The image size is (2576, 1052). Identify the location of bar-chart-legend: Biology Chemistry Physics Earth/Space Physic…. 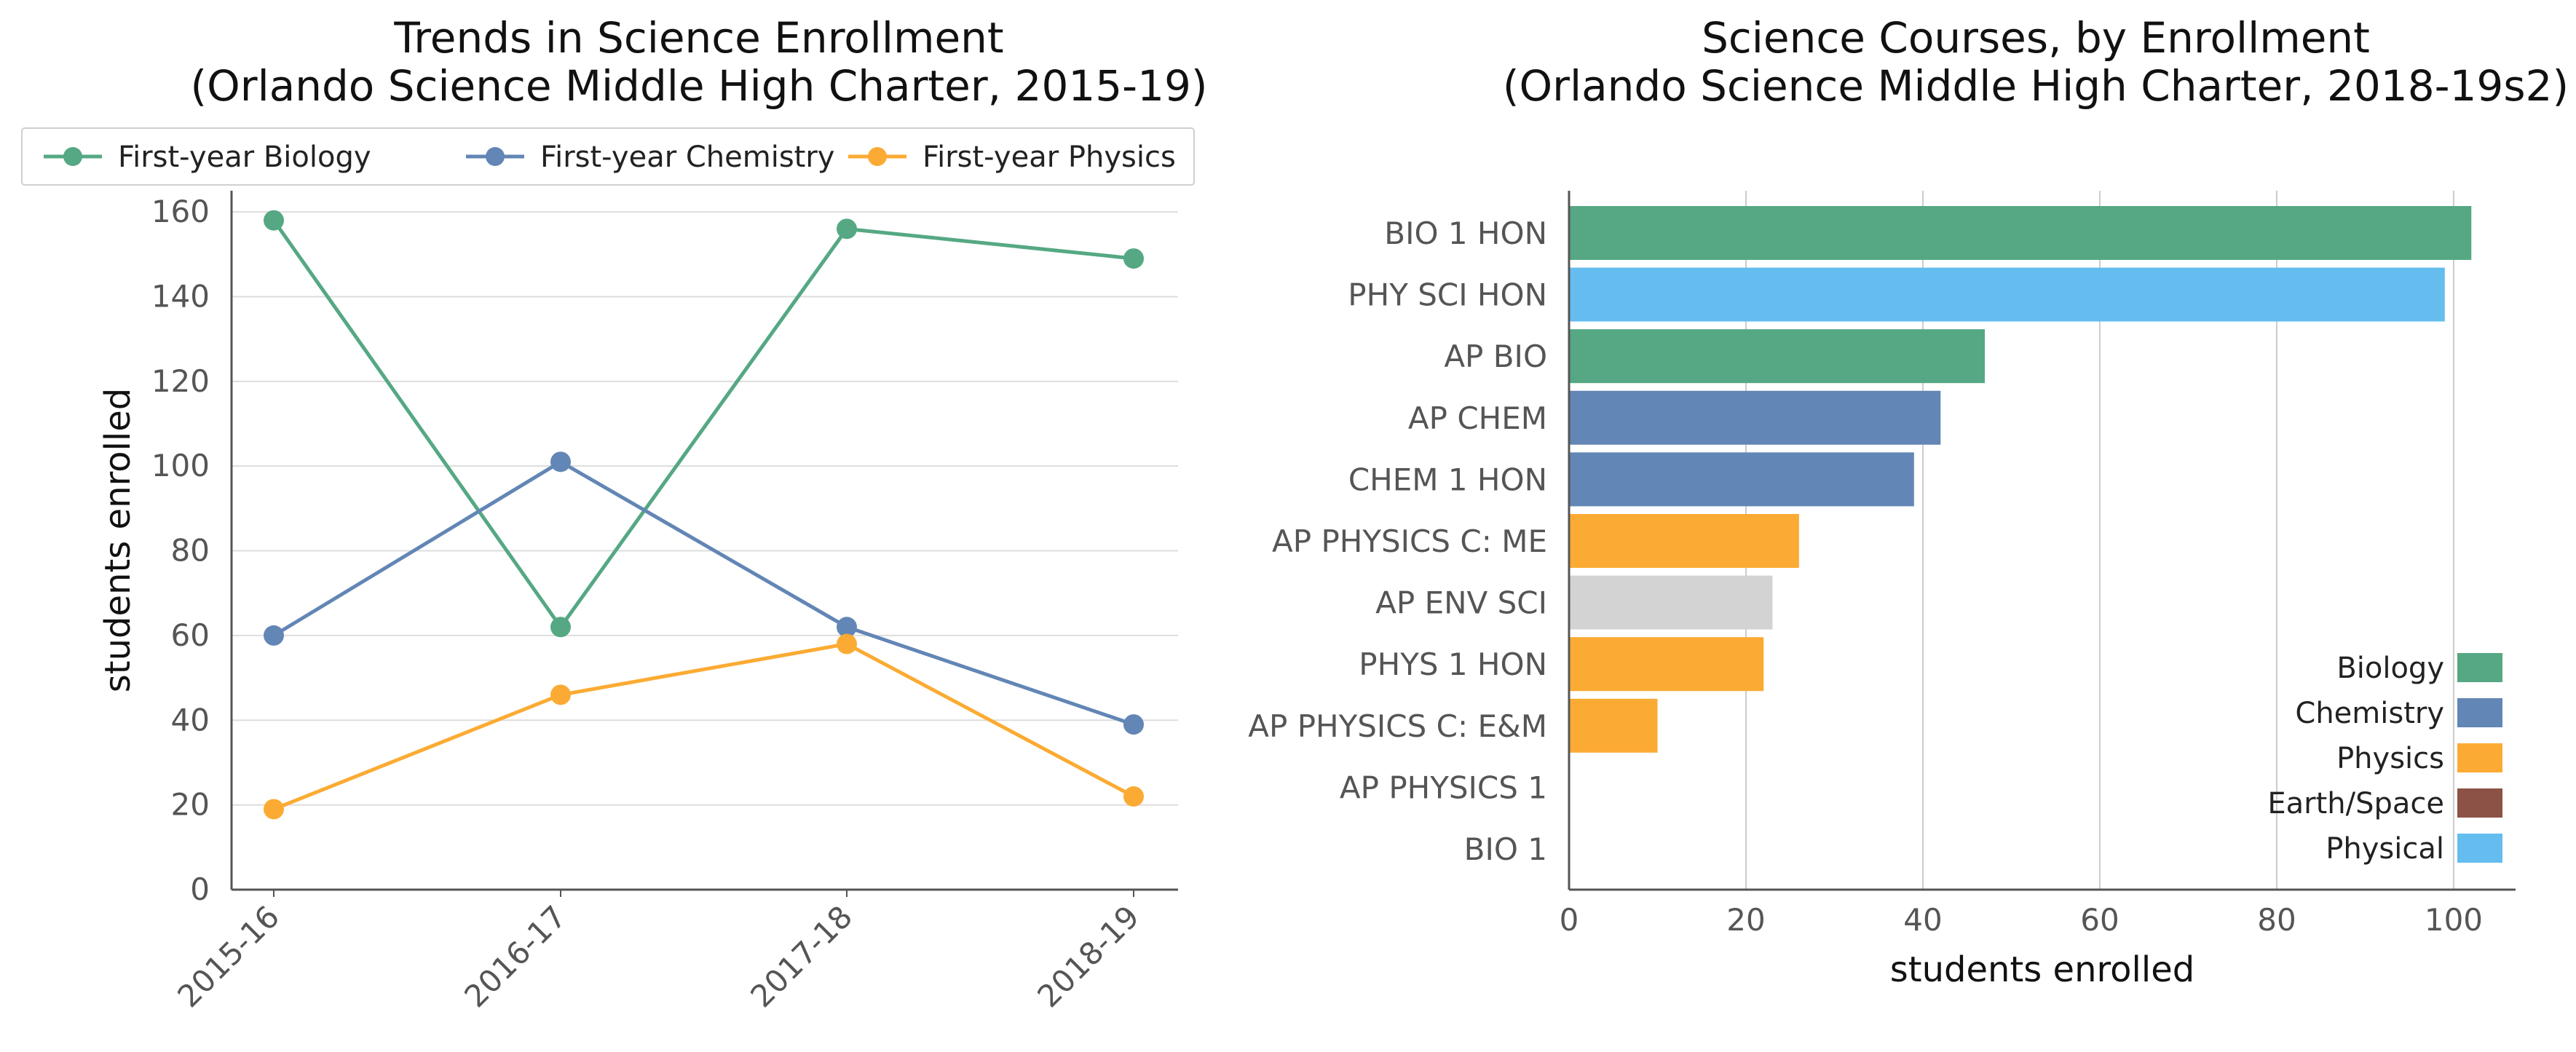
(2384, 759).